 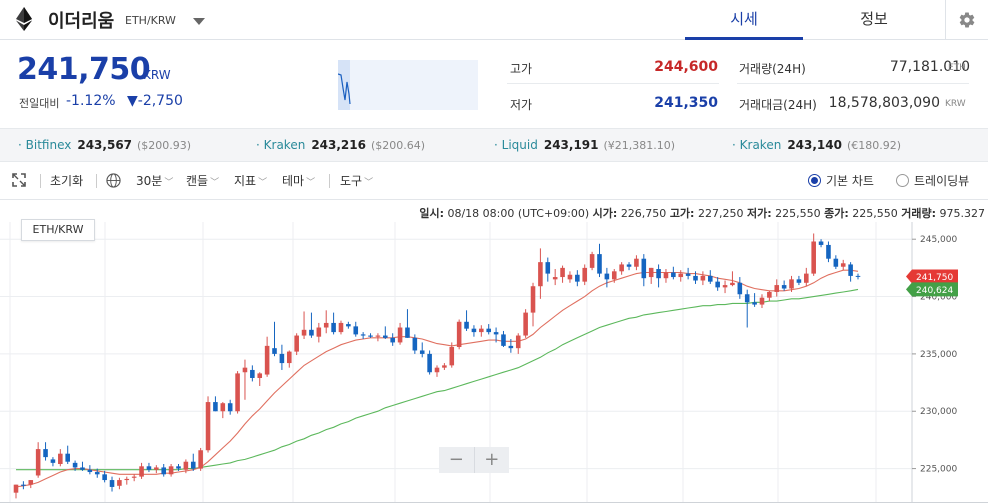 What do you see at coordinates (199, 21) in the screenshot?
I see `caret-down-icon` at bounding box center [199, 21].